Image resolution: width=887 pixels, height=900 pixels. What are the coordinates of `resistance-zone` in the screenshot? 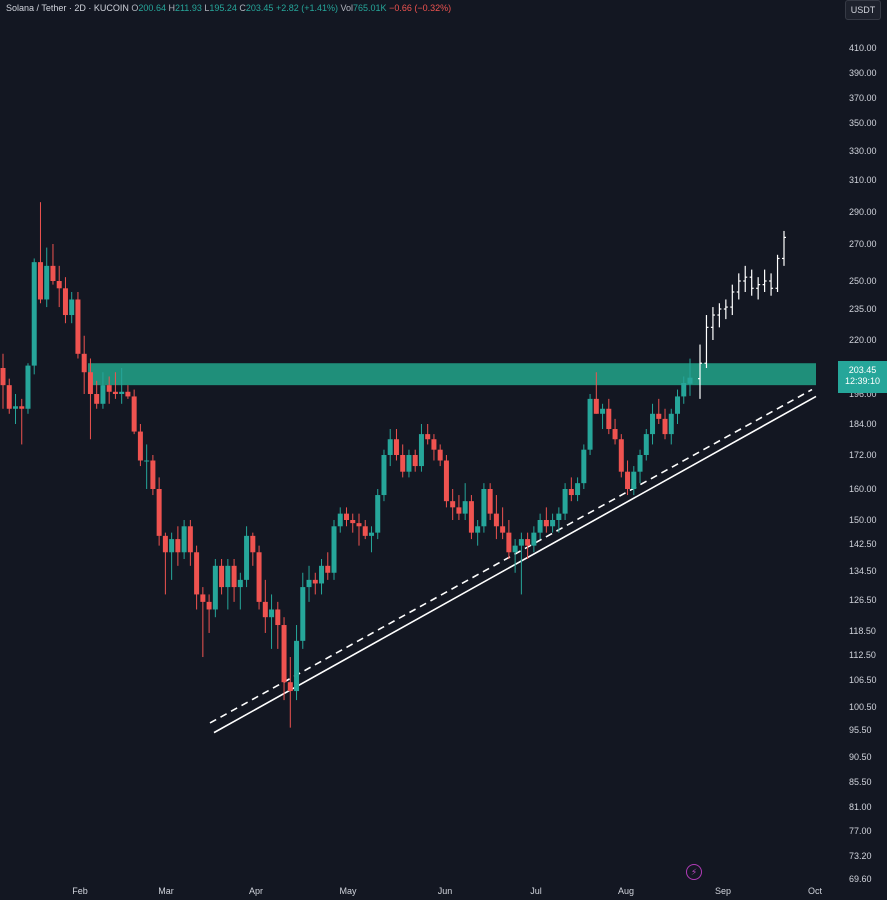 It's located at (452, 374).